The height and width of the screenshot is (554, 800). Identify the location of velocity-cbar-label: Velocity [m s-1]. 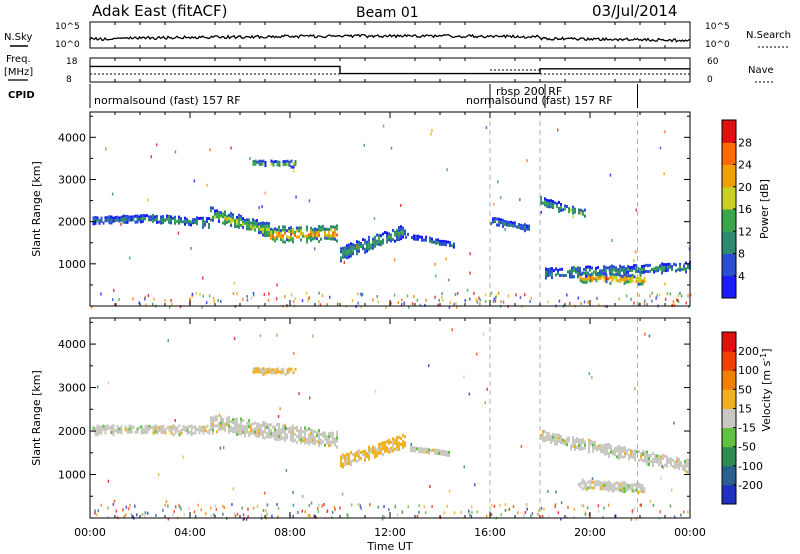
(766, 389).